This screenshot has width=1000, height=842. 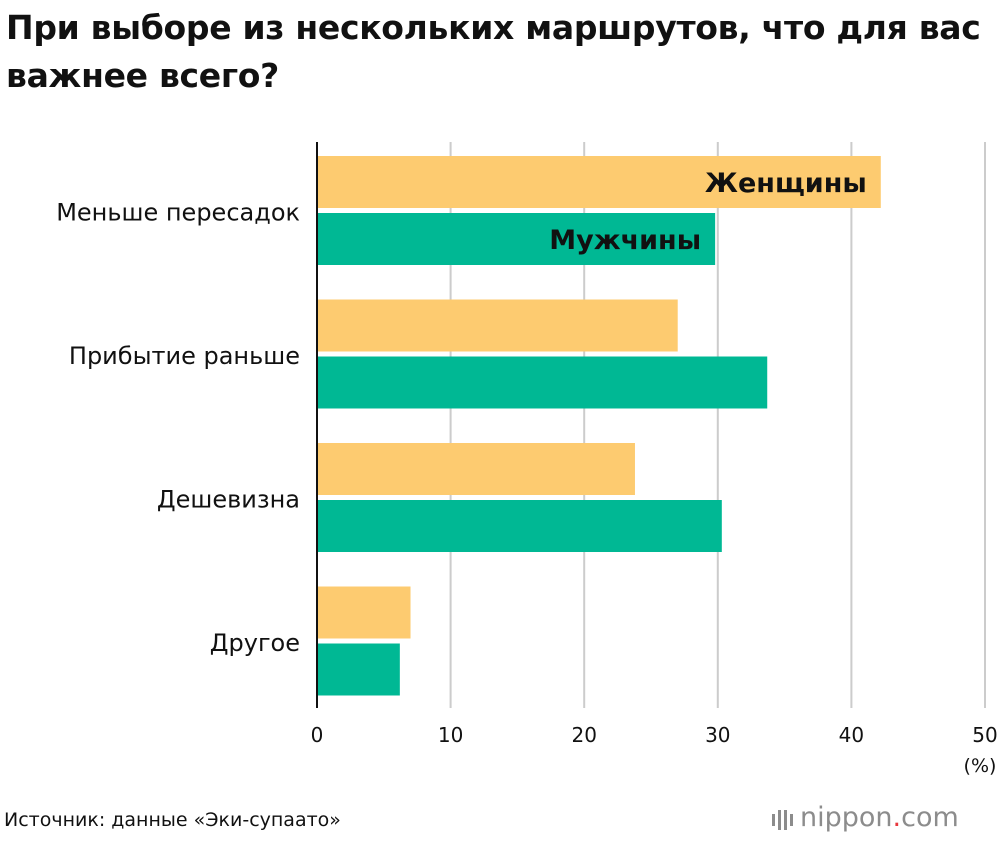 I want to click on x-tick-label: 40, so click(x=851, y=735).